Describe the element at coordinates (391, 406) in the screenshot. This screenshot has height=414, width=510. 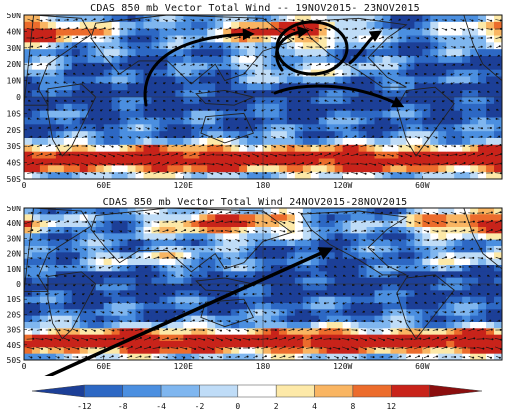
I see `colorbar-tick: 12` at that location.